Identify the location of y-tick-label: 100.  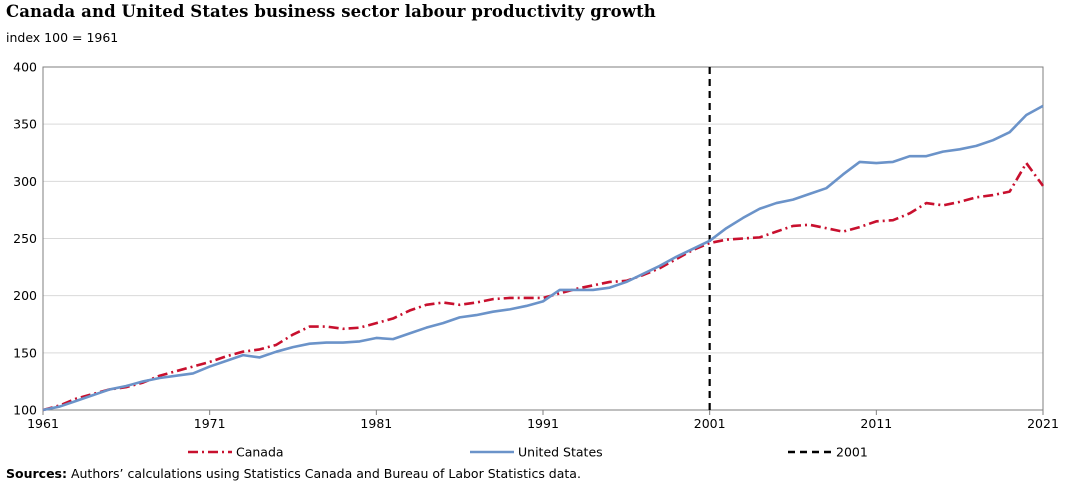
(25, 410).